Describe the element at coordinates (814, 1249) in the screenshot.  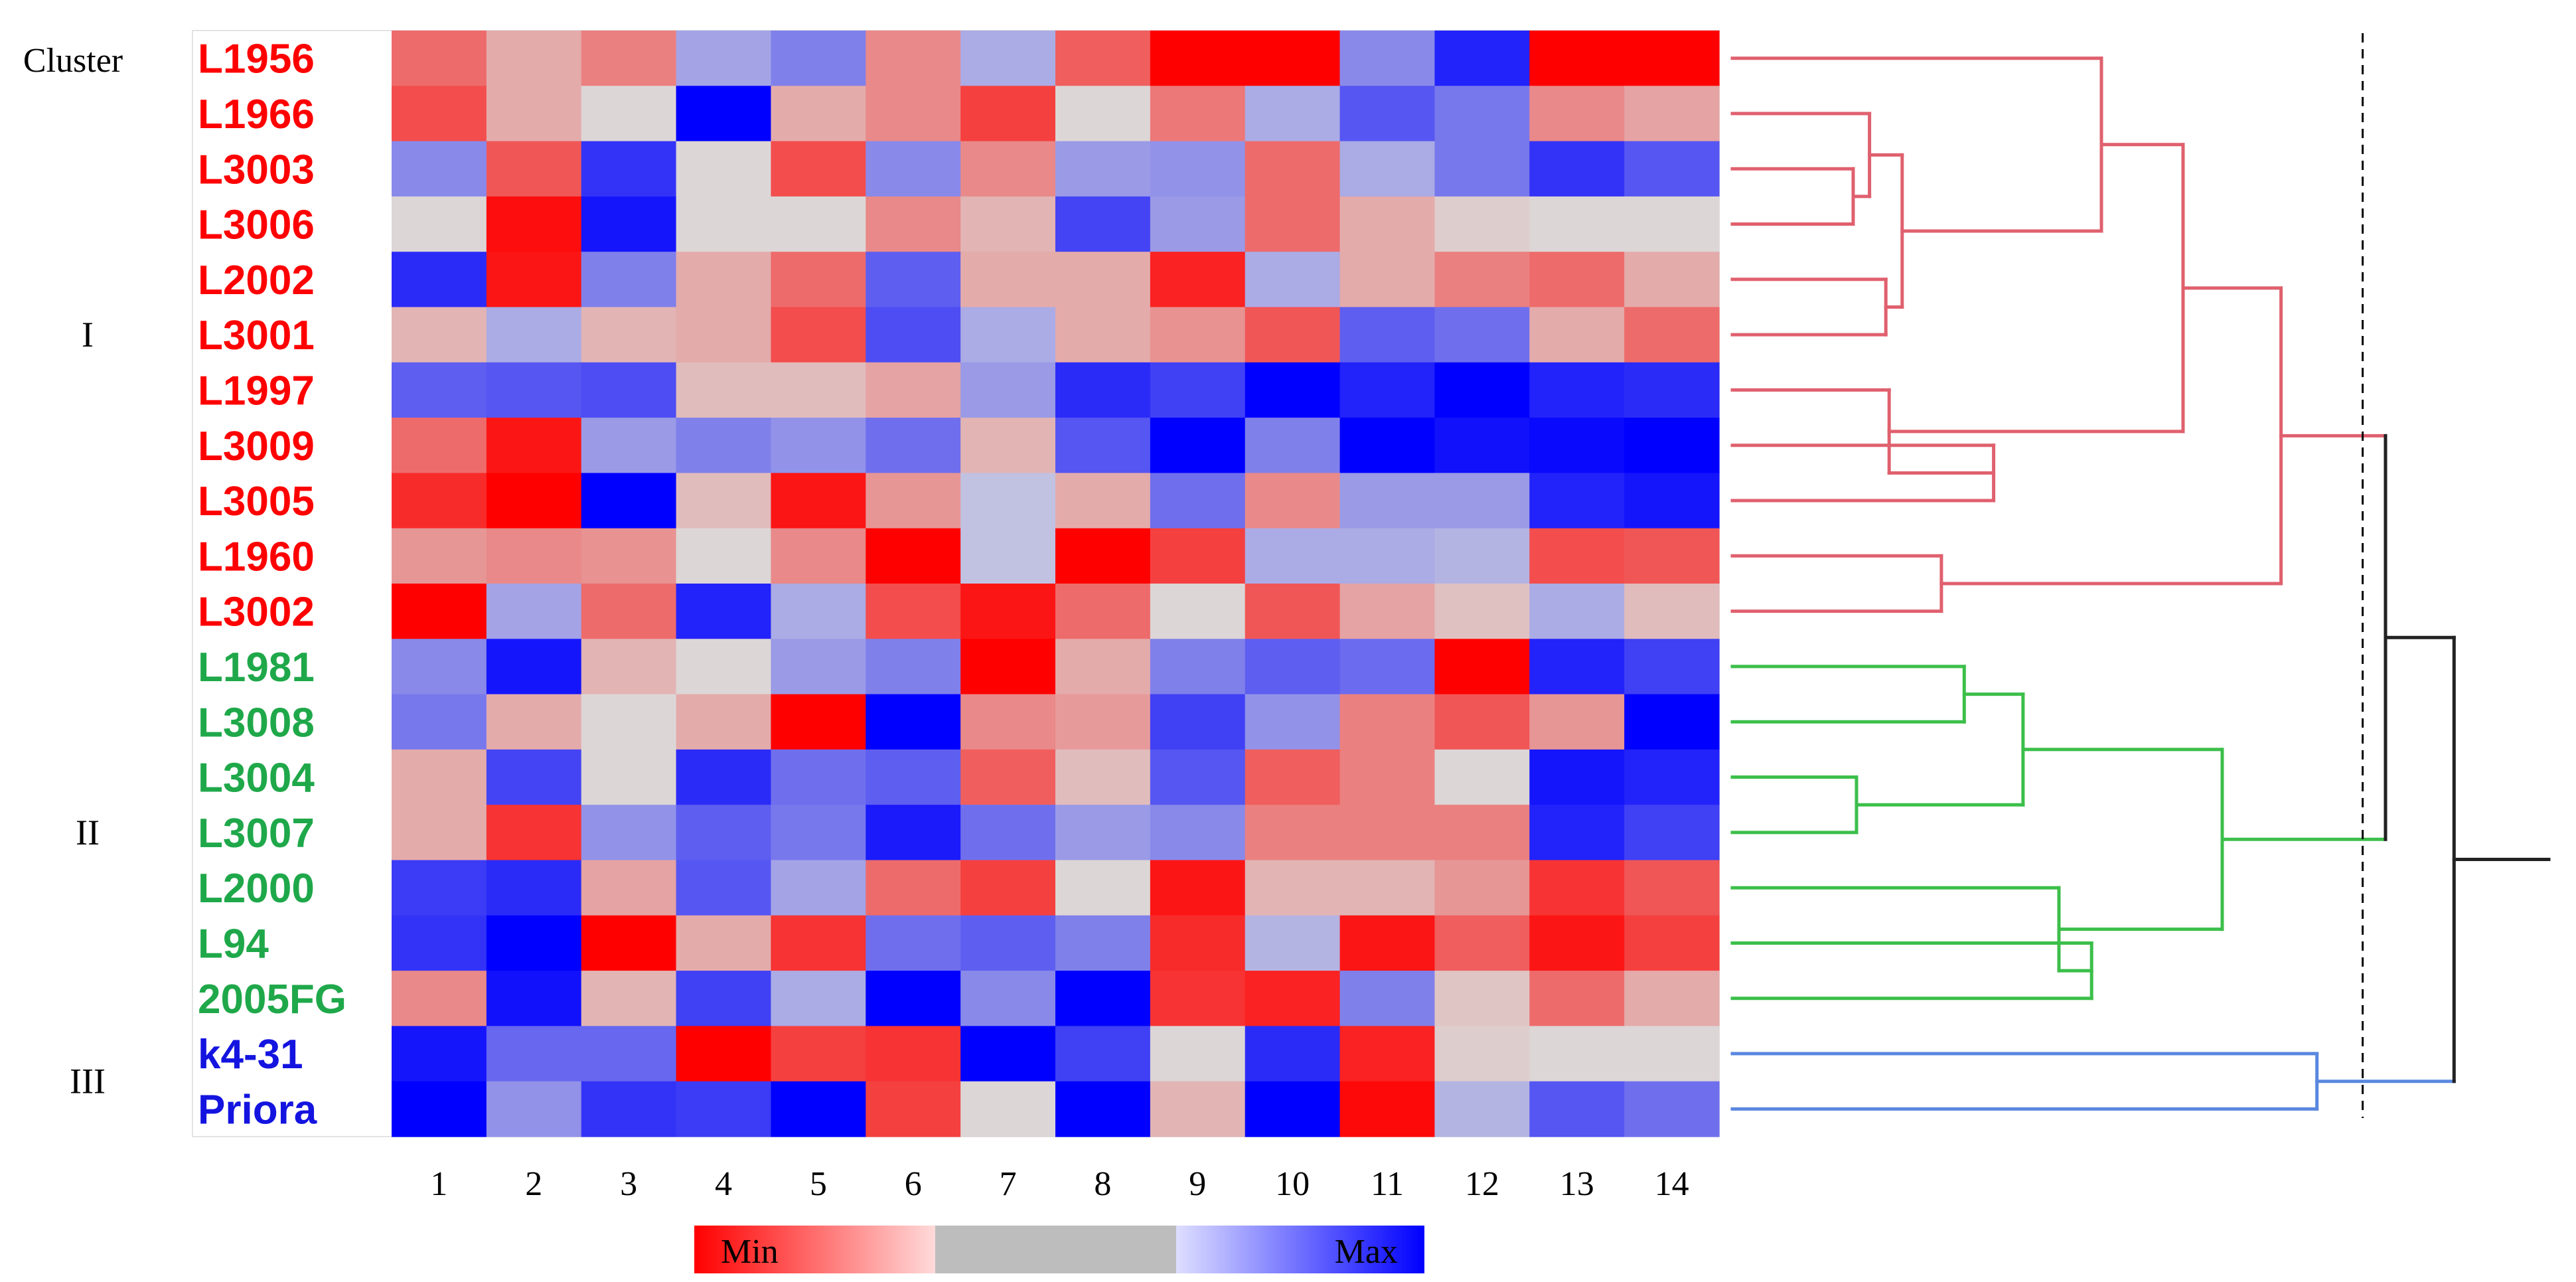
I see `legend-min-gradient` at that location.